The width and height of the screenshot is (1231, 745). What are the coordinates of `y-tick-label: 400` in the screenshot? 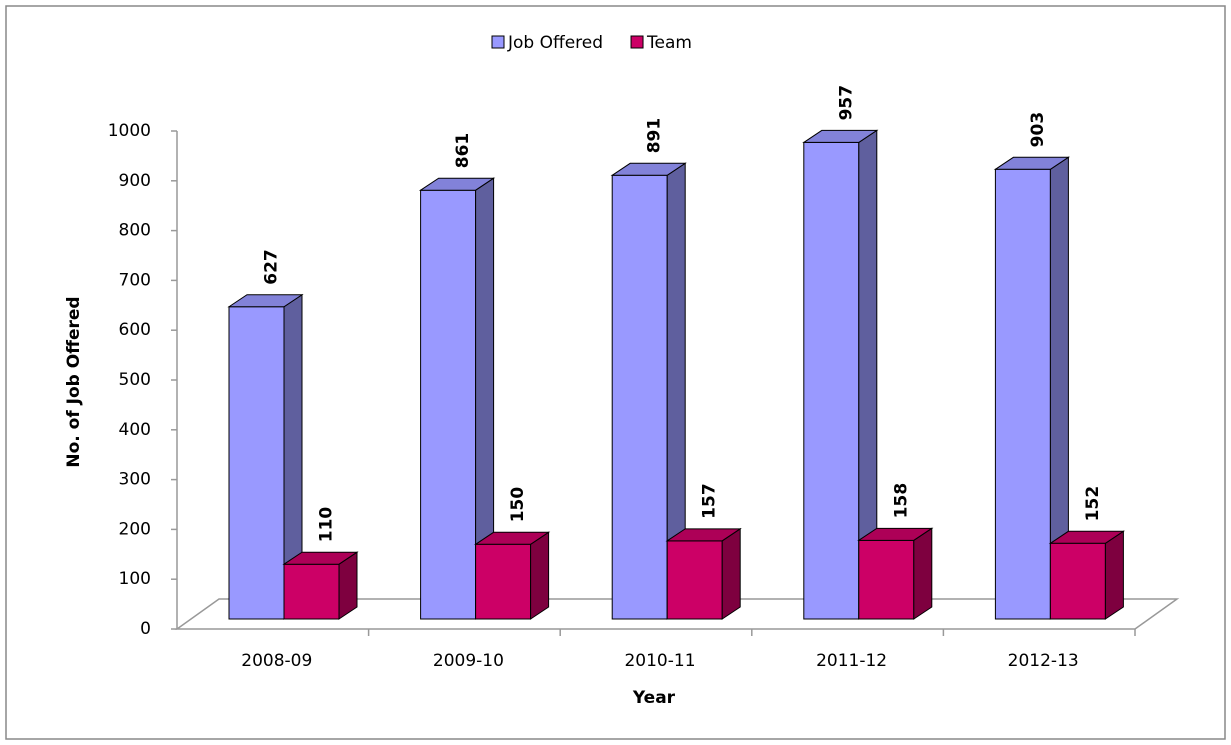 It's located at (135, 430).